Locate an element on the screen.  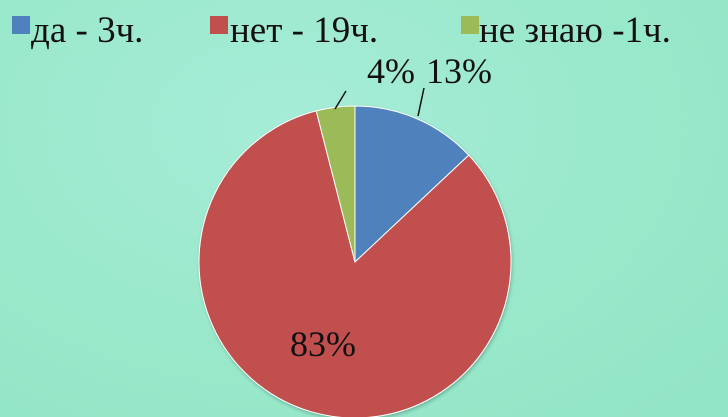
data-label-dont-know: 4% is located at coordinates (391, 71).